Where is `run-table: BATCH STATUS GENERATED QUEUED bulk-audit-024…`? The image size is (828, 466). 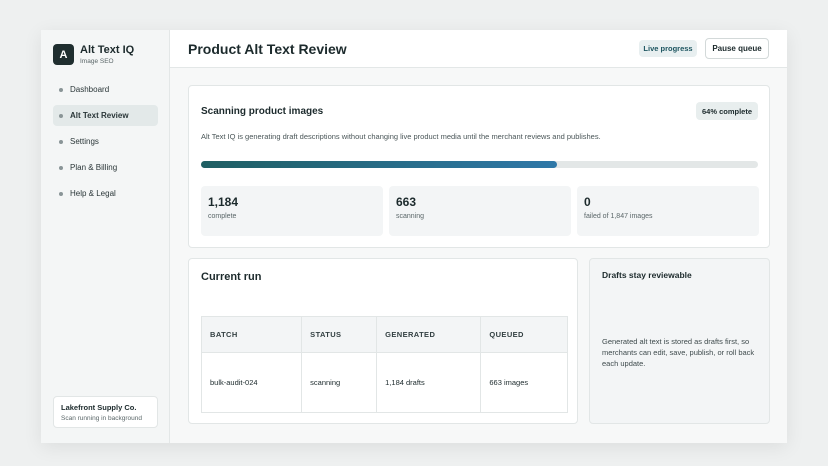
run-table: BATCH STATUS GENERATED QUEUED bulk-audit-024… is located at coordinates (384, 364).